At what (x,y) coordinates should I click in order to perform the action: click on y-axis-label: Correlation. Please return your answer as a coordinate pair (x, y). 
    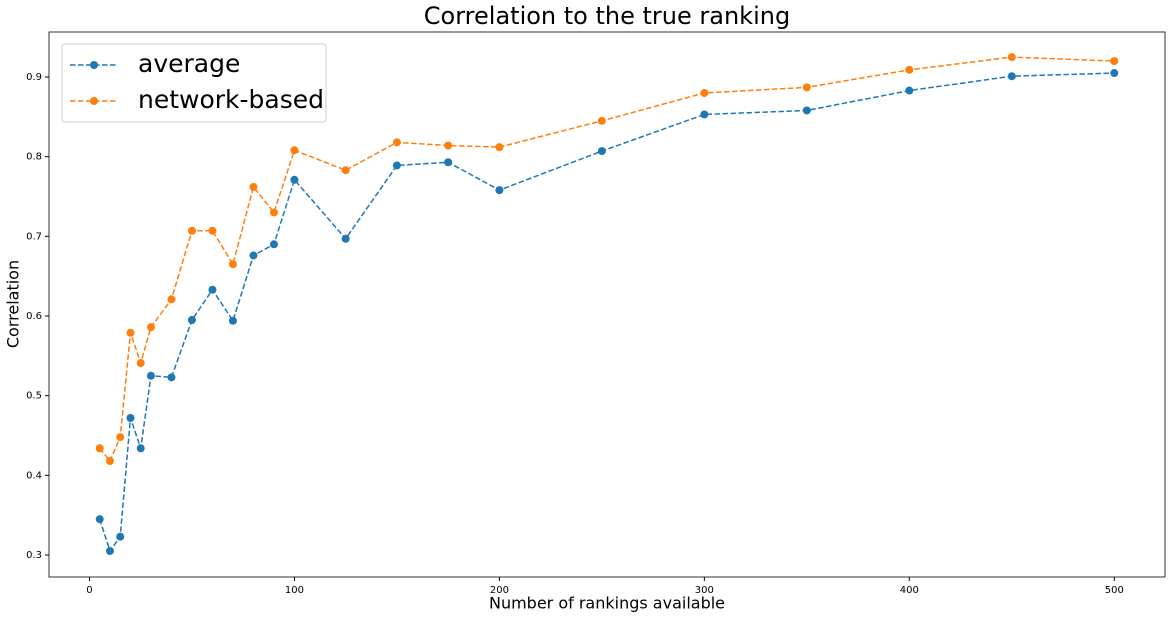
    Looking at the image, I should click on (13, 304).